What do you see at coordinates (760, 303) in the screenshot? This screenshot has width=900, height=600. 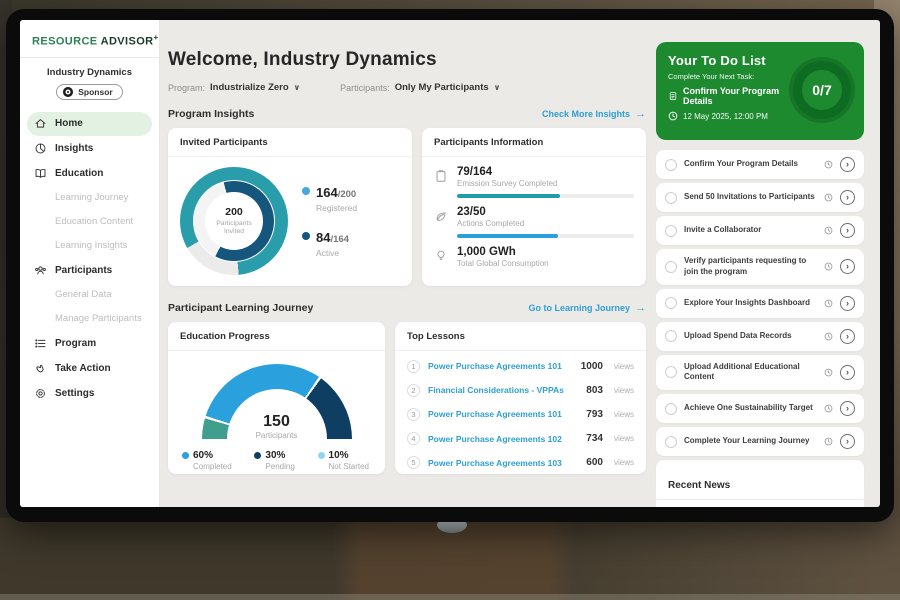 I see `task-explore-insights: Explore Your Insights Dashboard ›` at bounding box center [760, 303].